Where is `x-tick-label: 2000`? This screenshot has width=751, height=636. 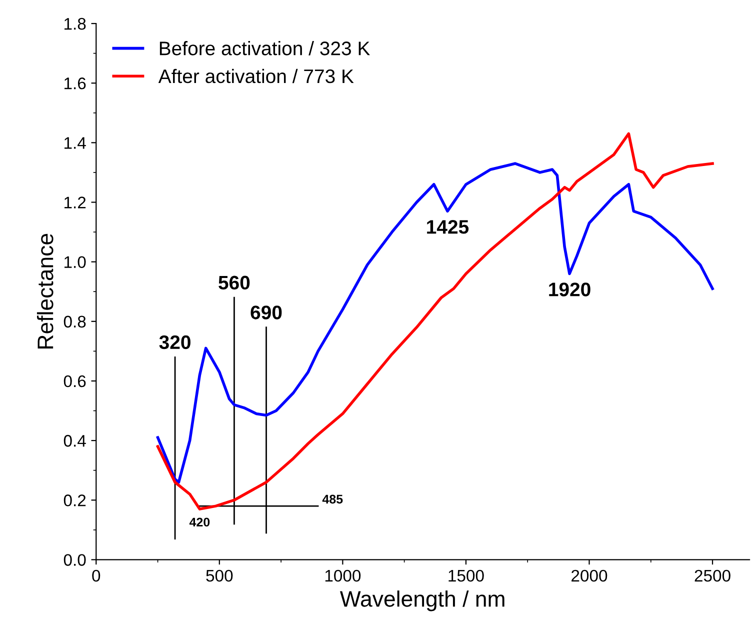
x-tick-label: 2000 is located at coordinates (590, 576).